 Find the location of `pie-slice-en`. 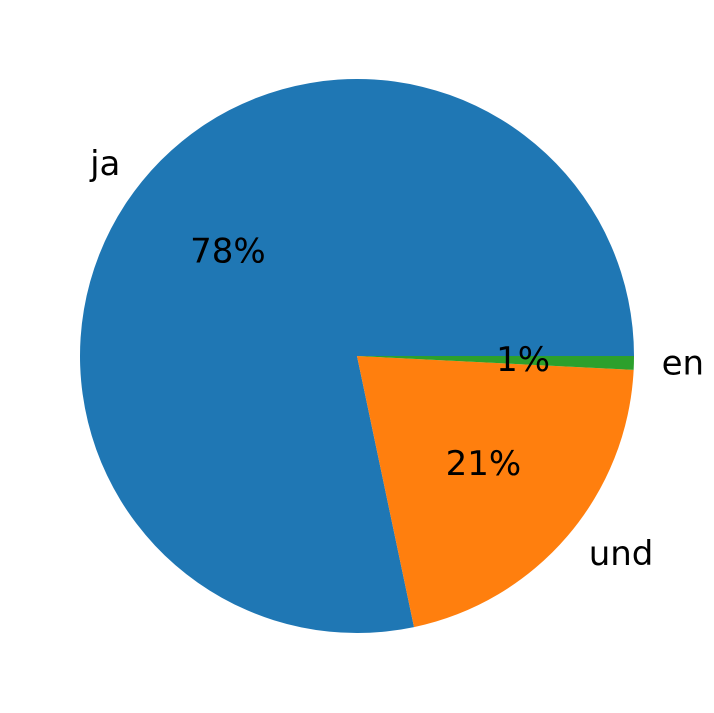

pie-slice-en is located at coordinates (495, 363).